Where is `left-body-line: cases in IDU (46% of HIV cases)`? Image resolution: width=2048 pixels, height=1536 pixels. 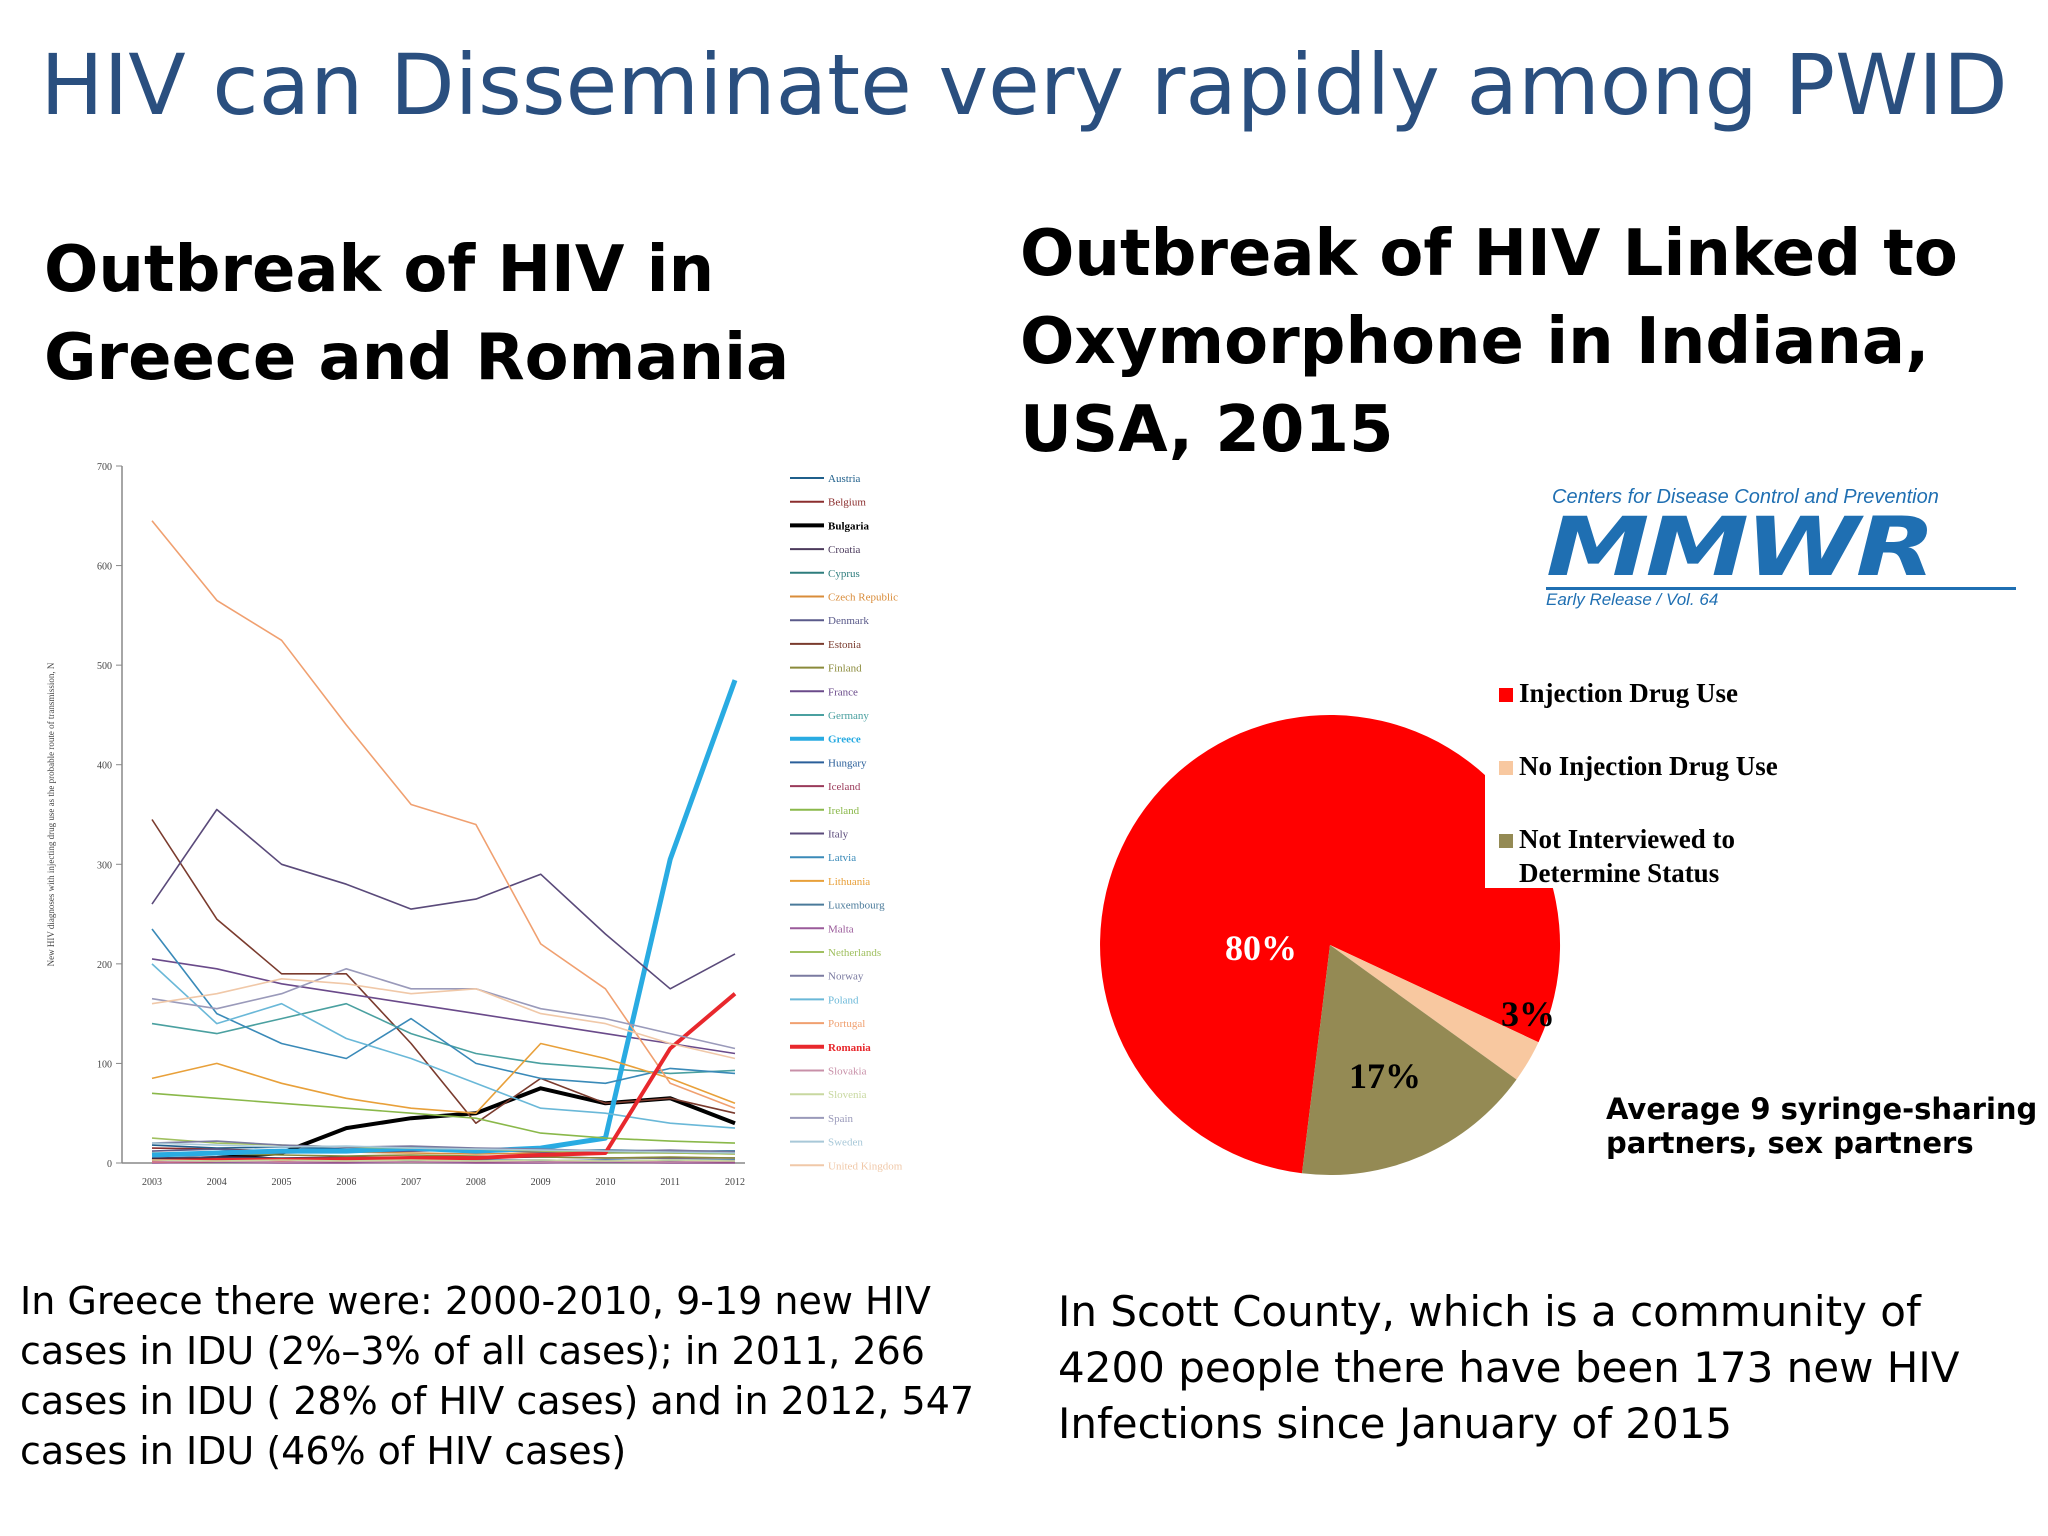
left-body-line: cases in IDU (46% of HIV cases) is located at coordinates (323, 1451).